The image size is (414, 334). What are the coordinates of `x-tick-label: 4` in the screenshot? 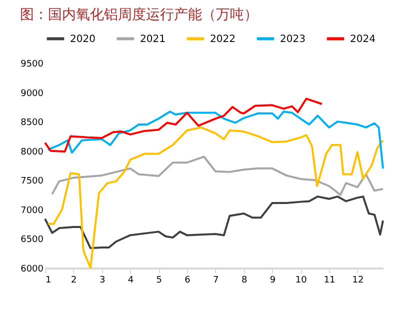 It's located at (131, 281).